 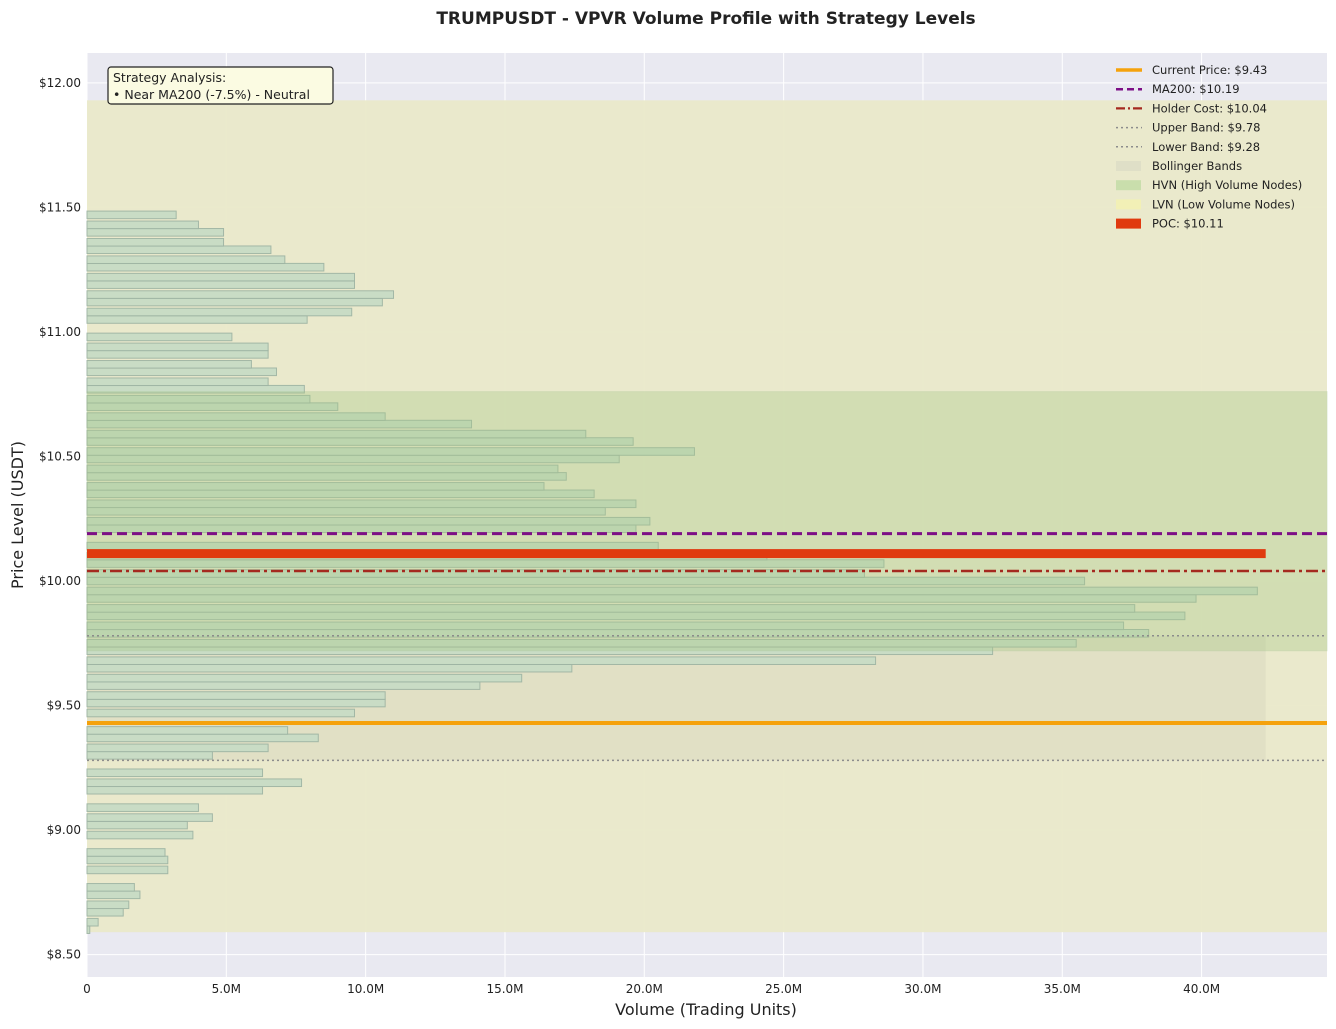 What do you see at coordinates (60, 456) in the screenshot?
I see `y-tick-label: $10.50` at bounding box center [60, 456].